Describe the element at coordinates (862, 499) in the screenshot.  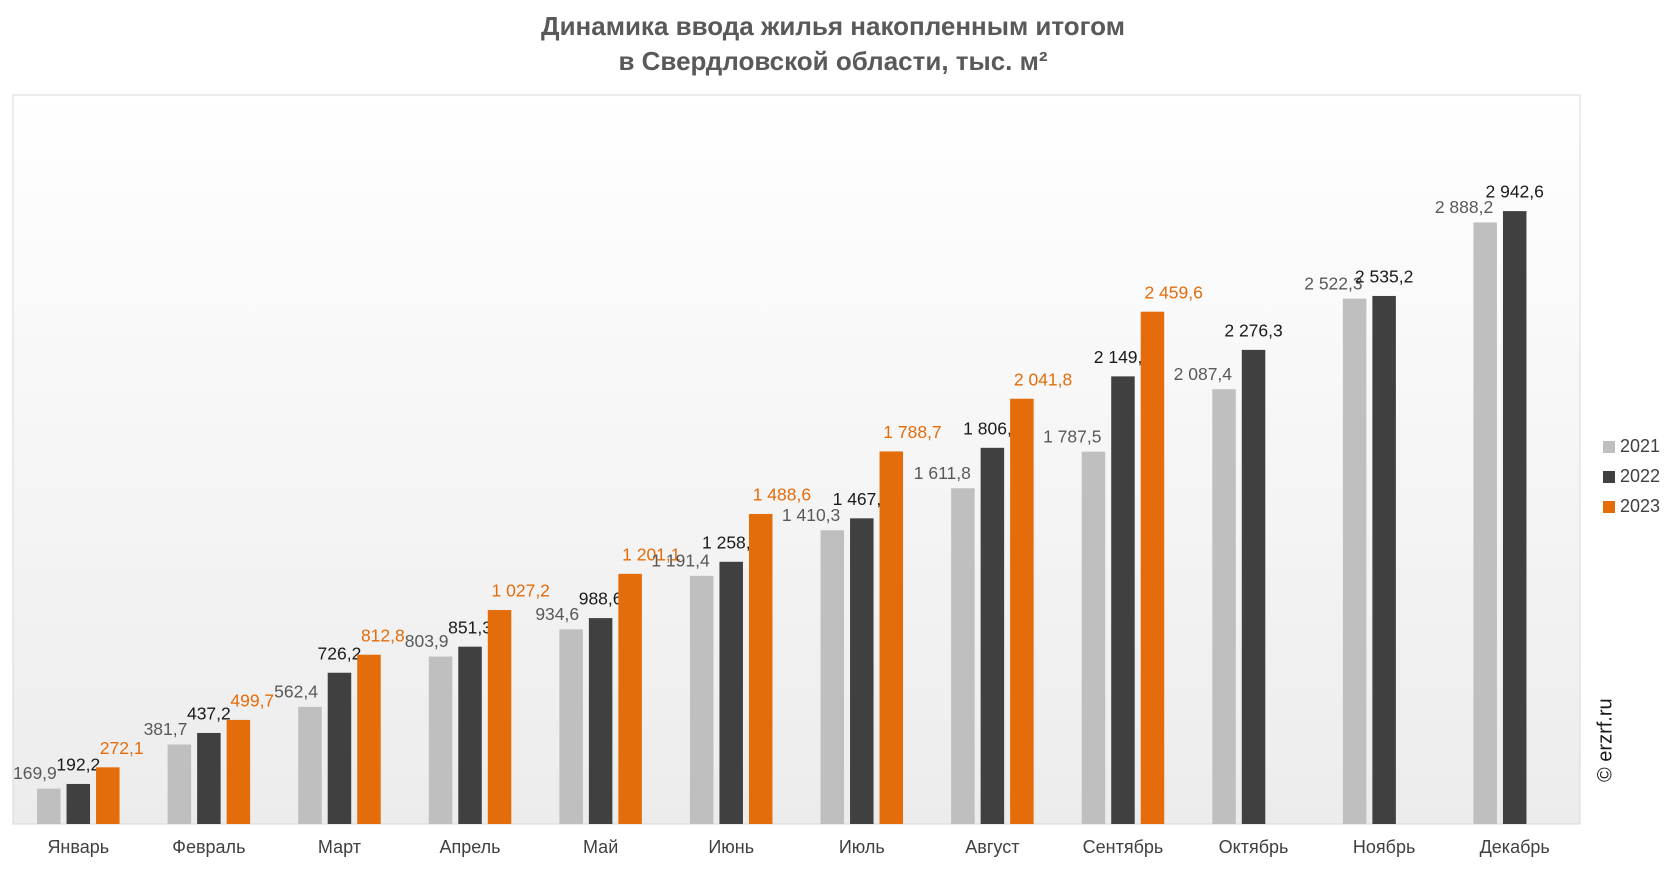
I see `data-label: 1 467,5` at that location.